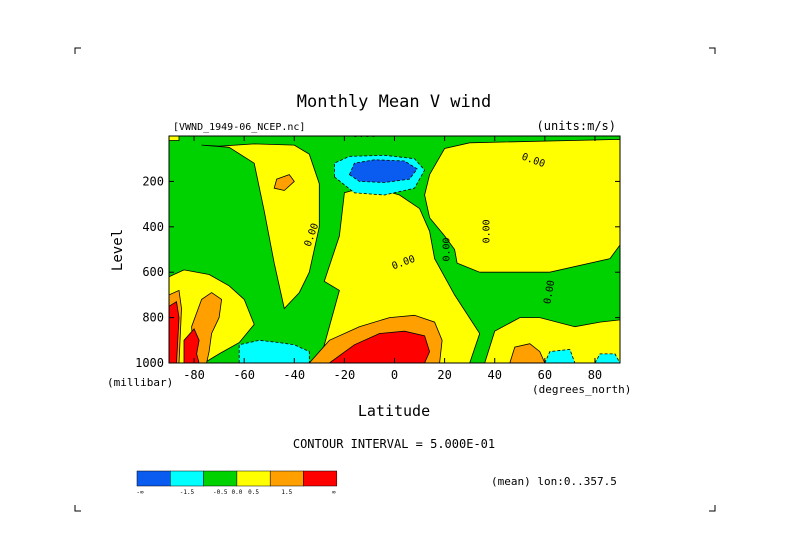  Describe the element at coordinates (549, 292) in the screenshot. I see `contour-label-6: 0.00` at that location.